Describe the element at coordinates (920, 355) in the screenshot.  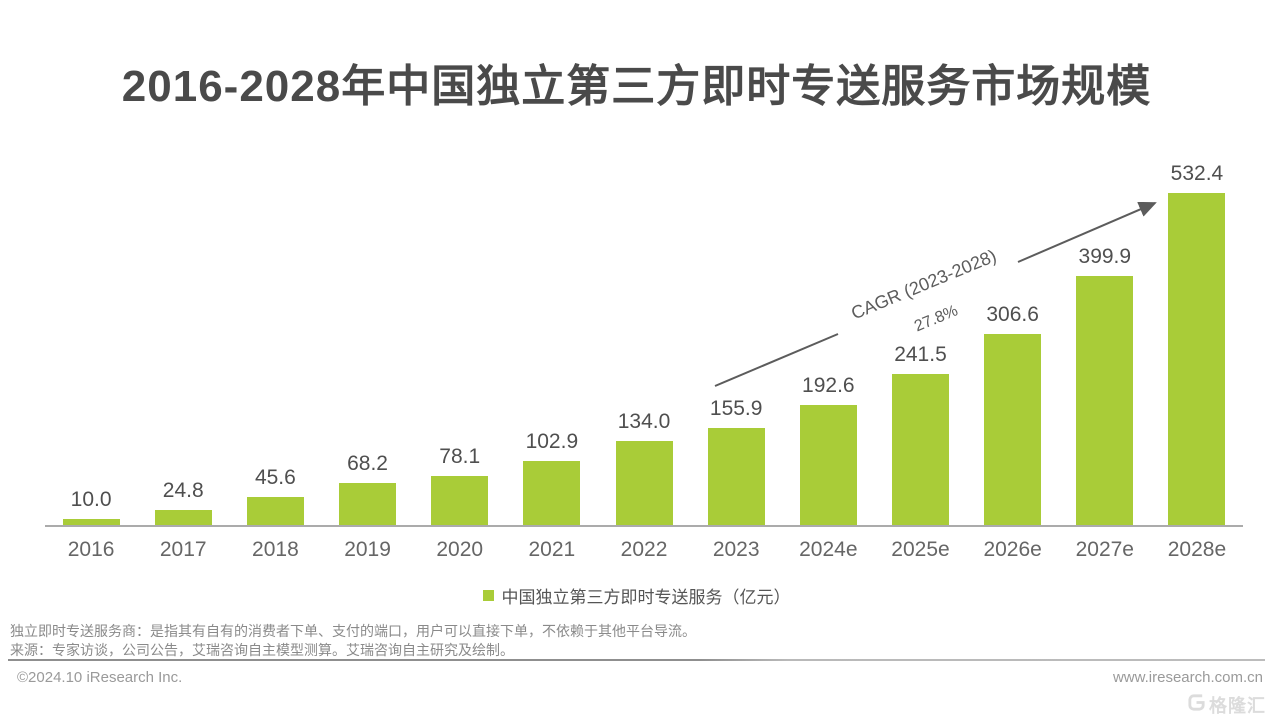
I see `bar-value-label: 241.5` at that location.